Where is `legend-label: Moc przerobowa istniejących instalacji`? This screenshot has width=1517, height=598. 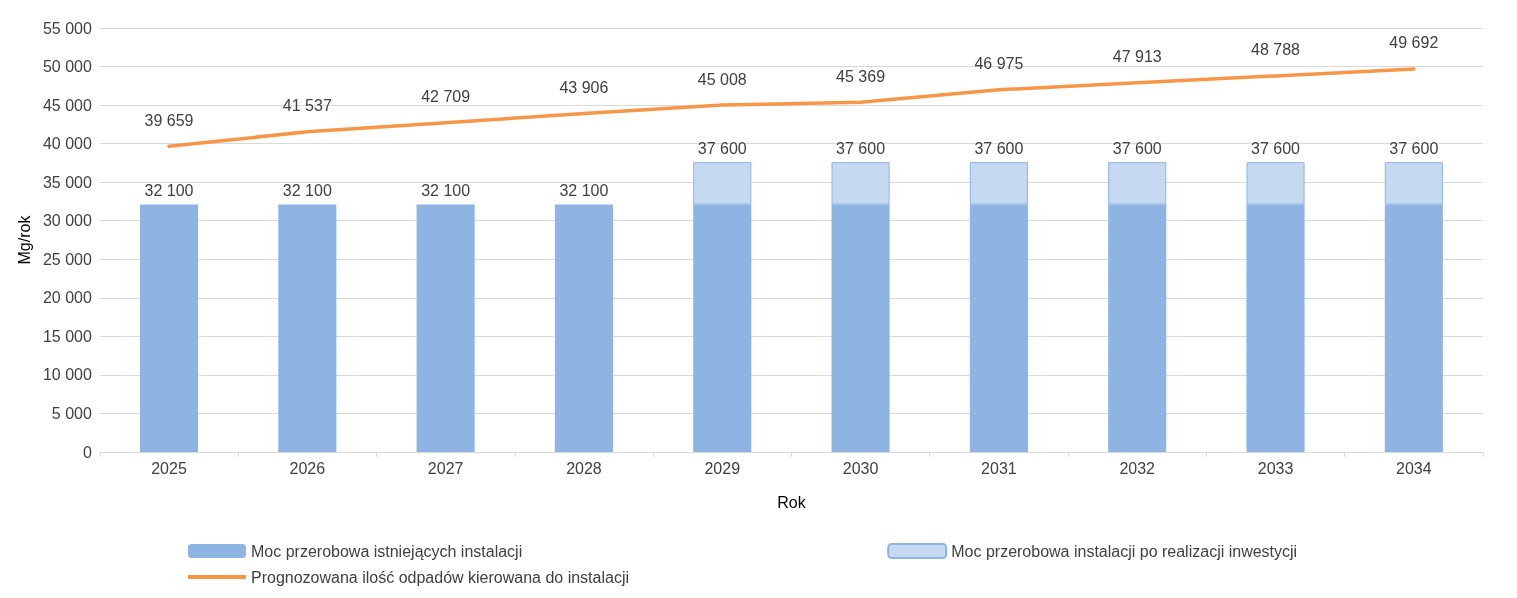
legend-label: Moc przerobowa istniejących instalacji is located at coordinates (387, 551).